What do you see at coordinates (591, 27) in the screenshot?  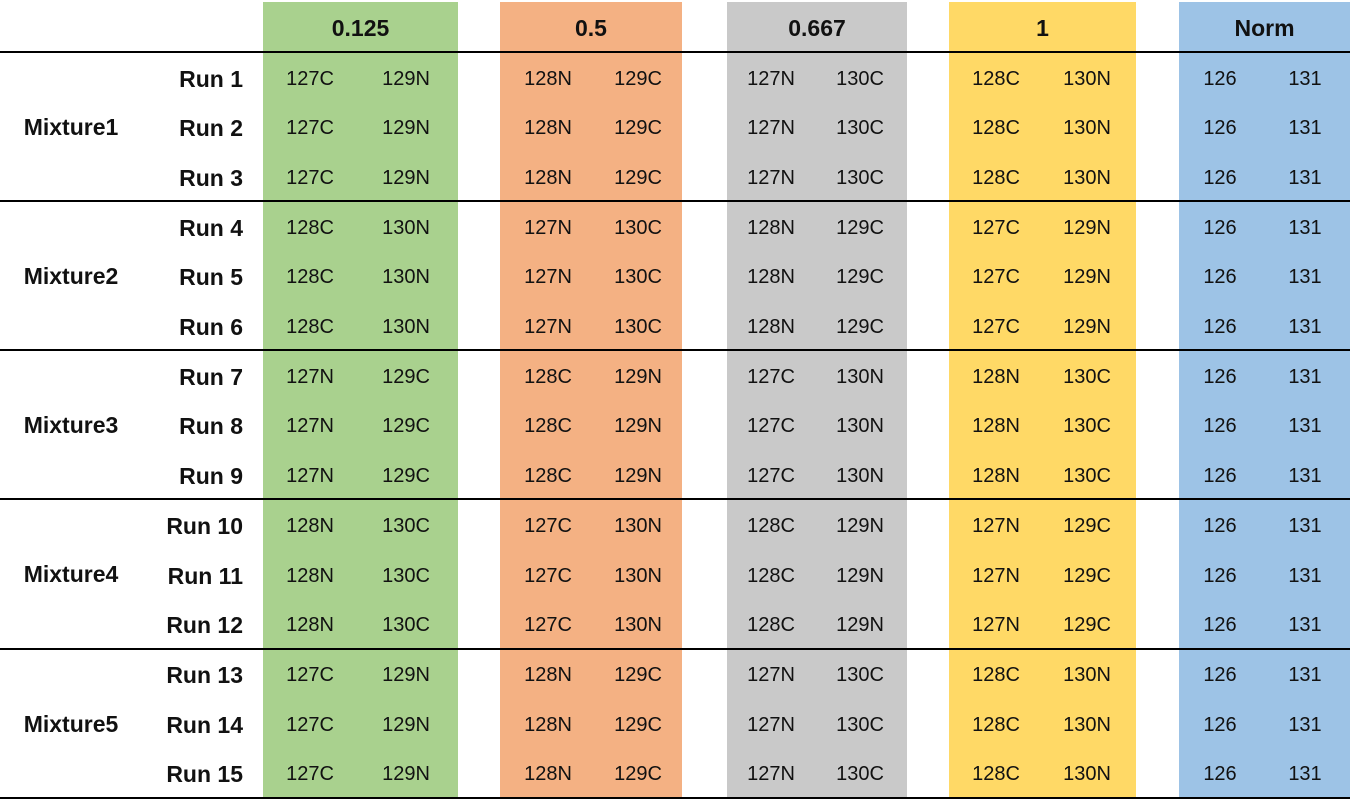 I see `column-header-ratio-0-5: 0.5` at bounding box center [591, 27].